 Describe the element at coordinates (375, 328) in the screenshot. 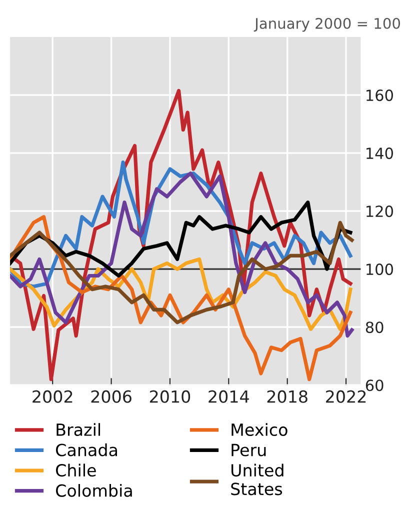

I see `y-tick-label: 80` at that location.